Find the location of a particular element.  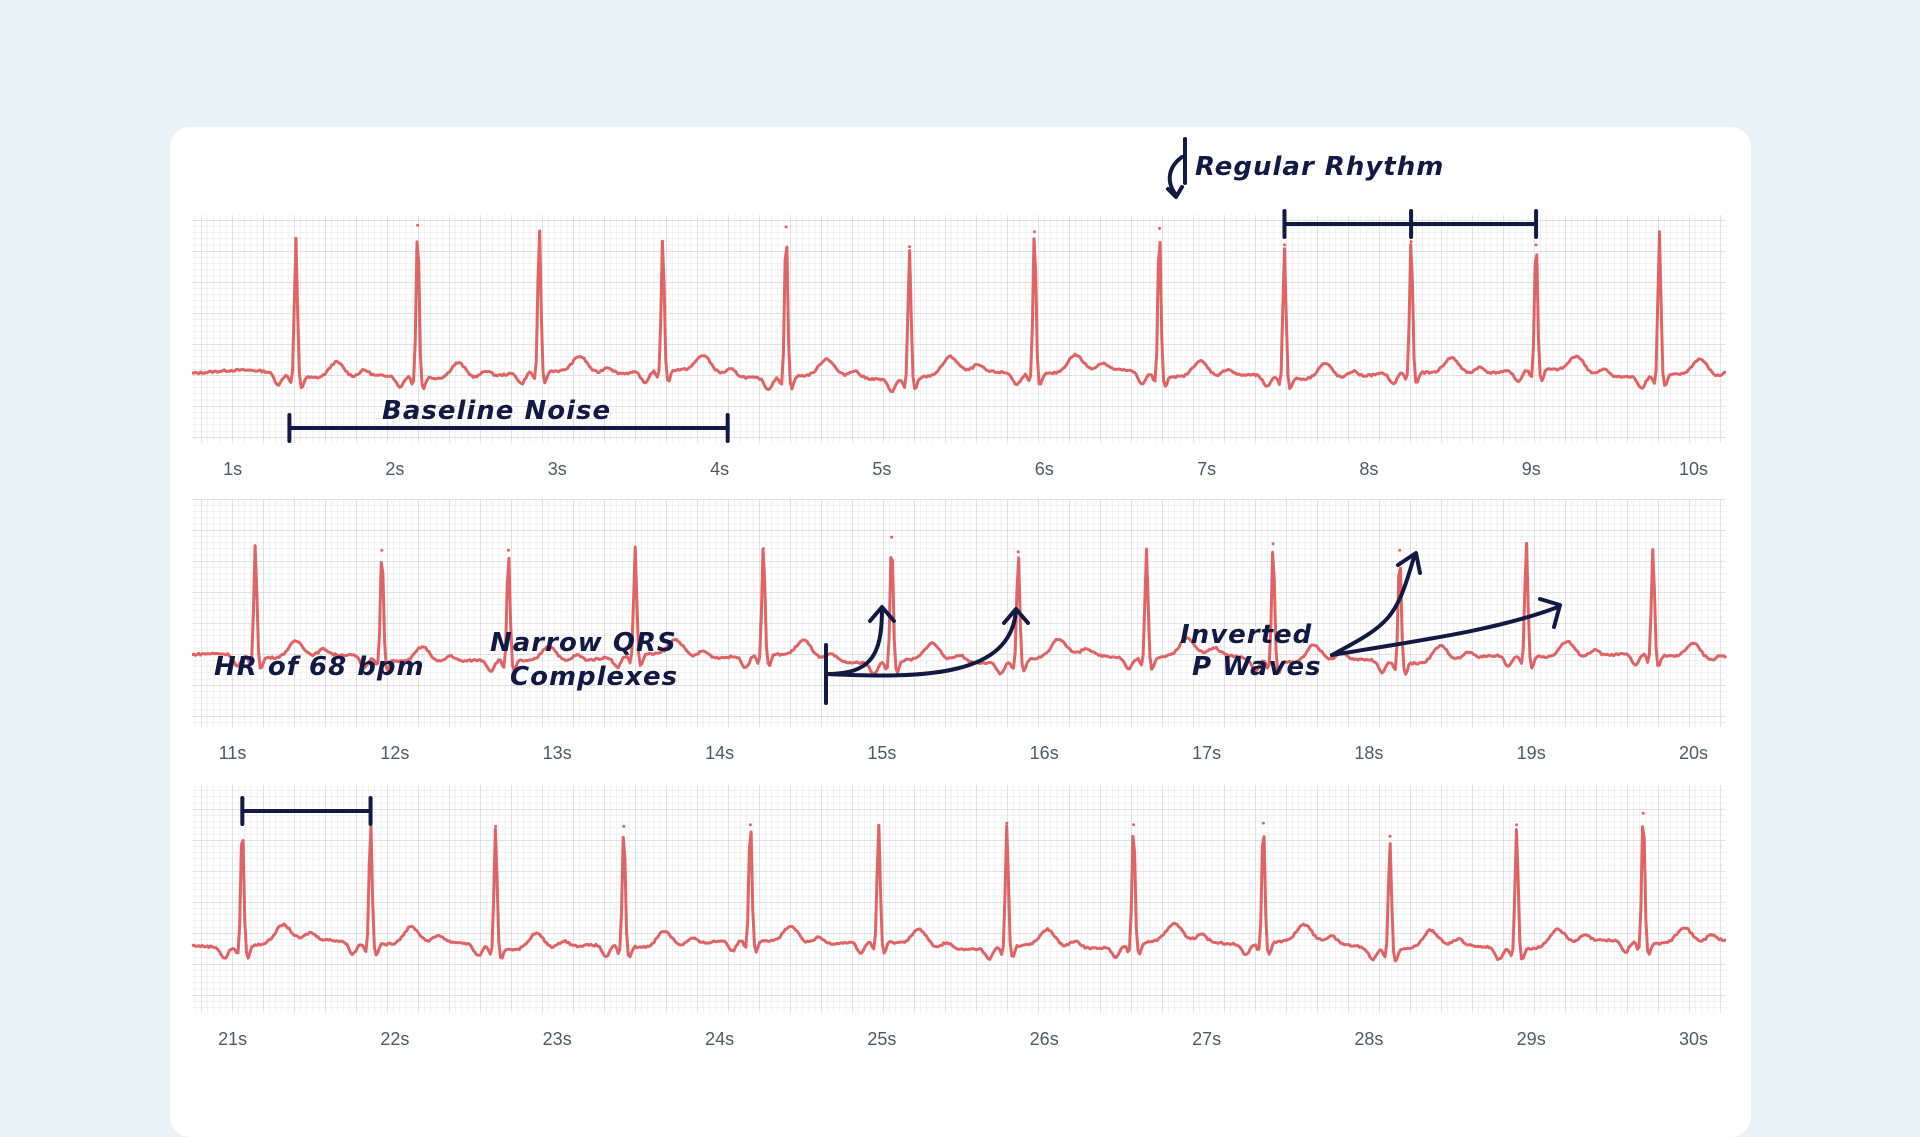

inverted-p-label-line2: P Waves is located at coordinates (1257, 667).